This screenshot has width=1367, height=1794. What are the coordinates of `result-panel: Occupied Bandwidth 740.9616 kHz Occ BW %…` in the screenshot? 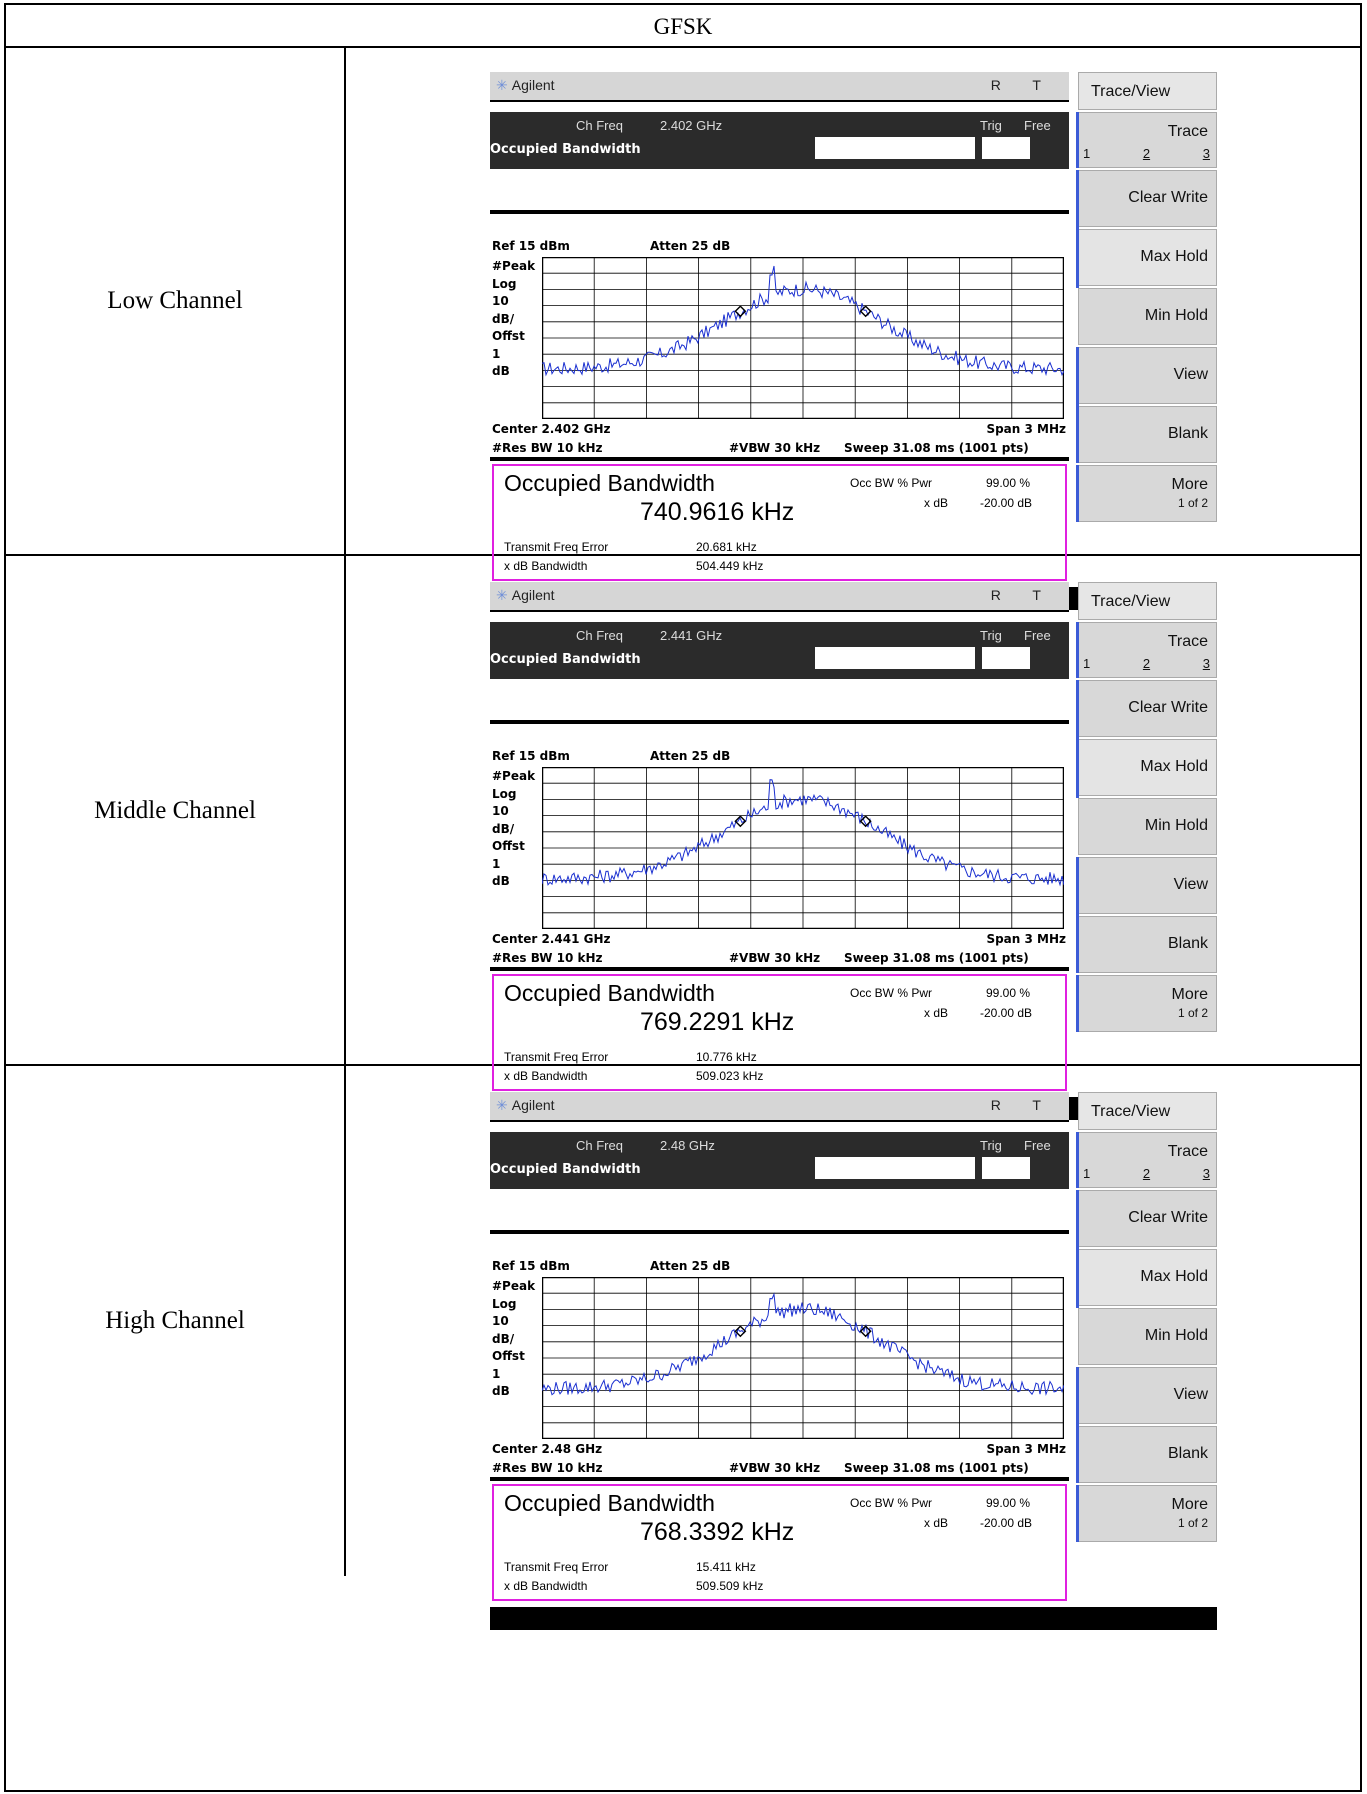 It's located at (779, 522).